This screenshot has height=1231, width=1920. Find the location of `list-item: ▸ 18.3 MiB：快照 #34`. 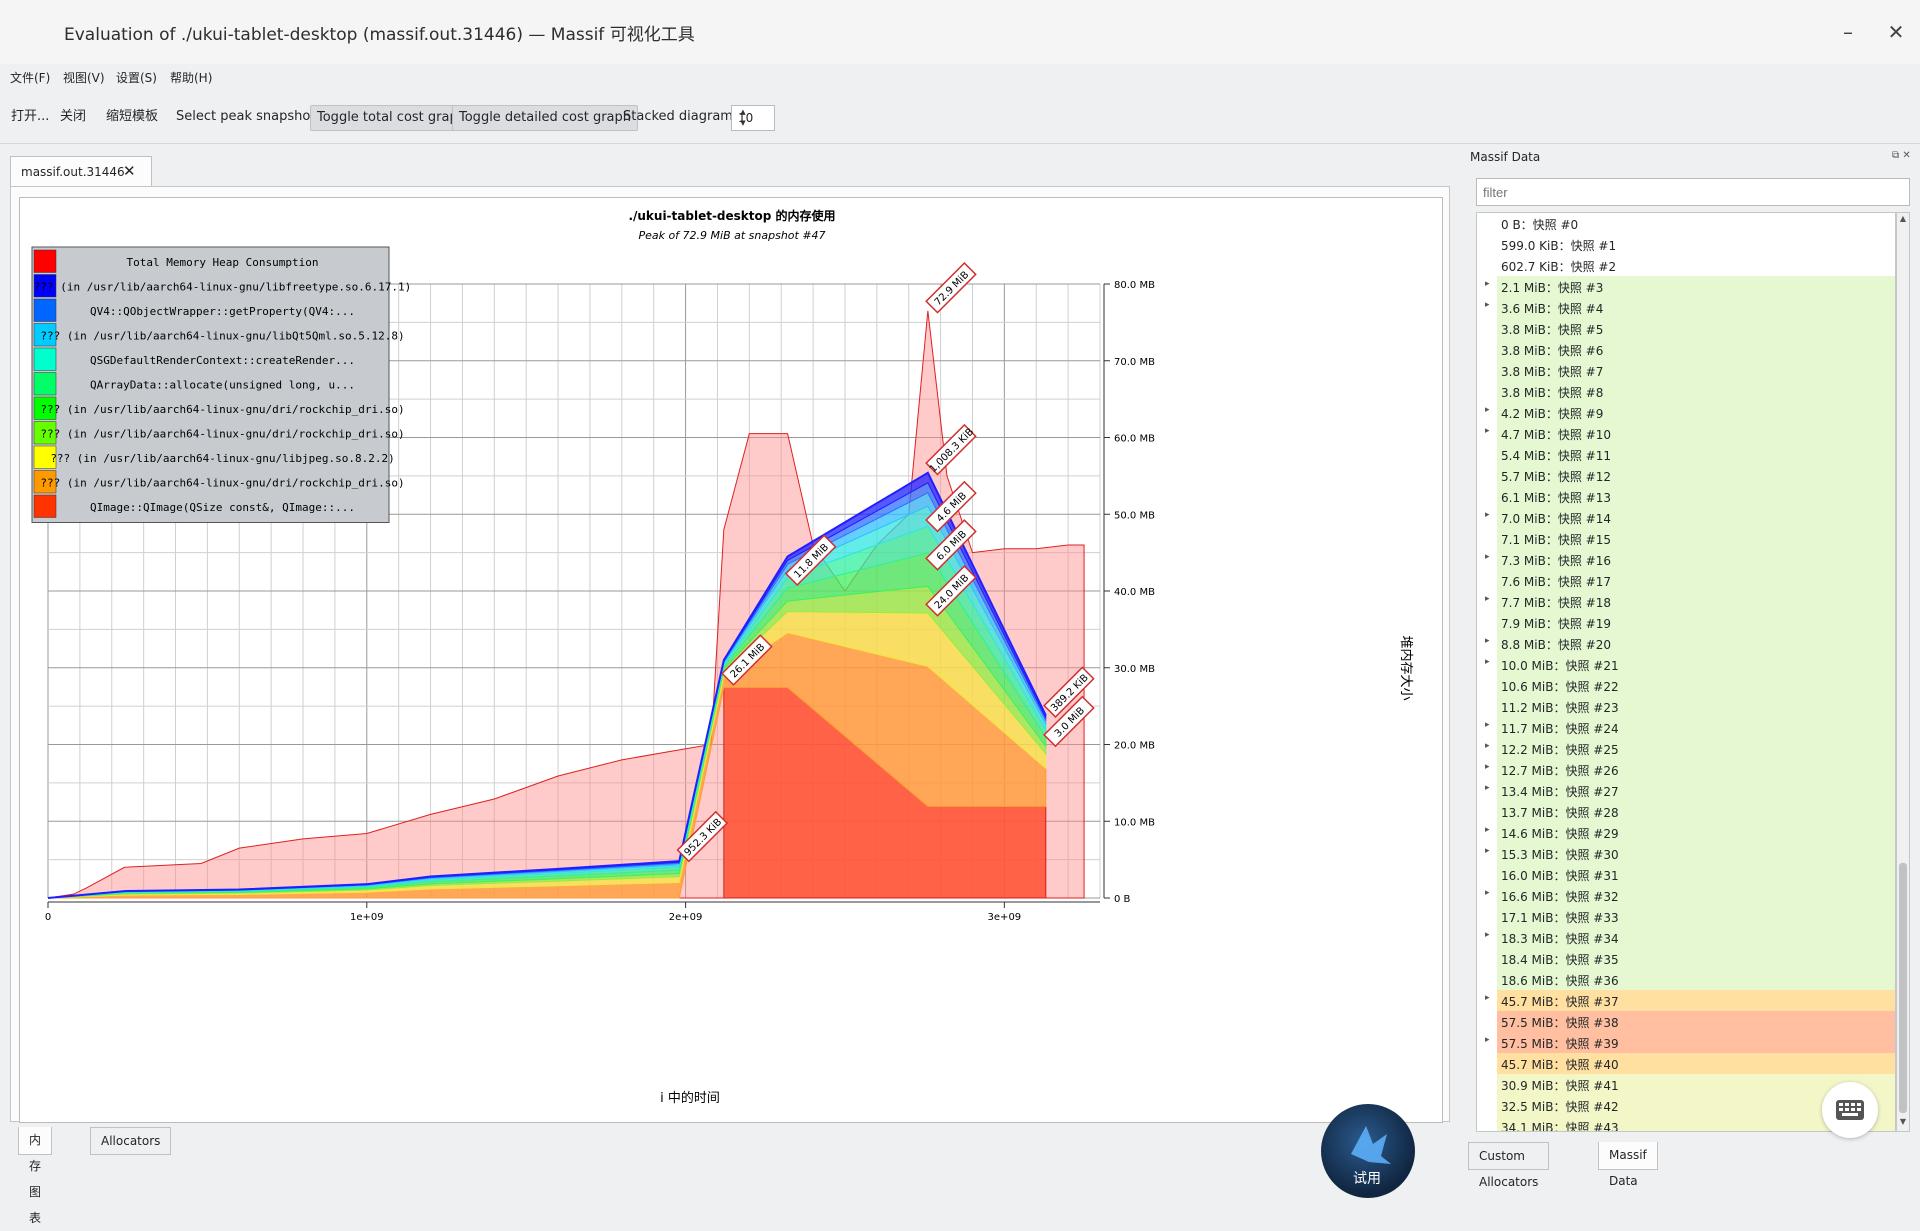

list-item: ▸ 18.3 MiB：快照 #34 is located at coordinates (1686, 937).